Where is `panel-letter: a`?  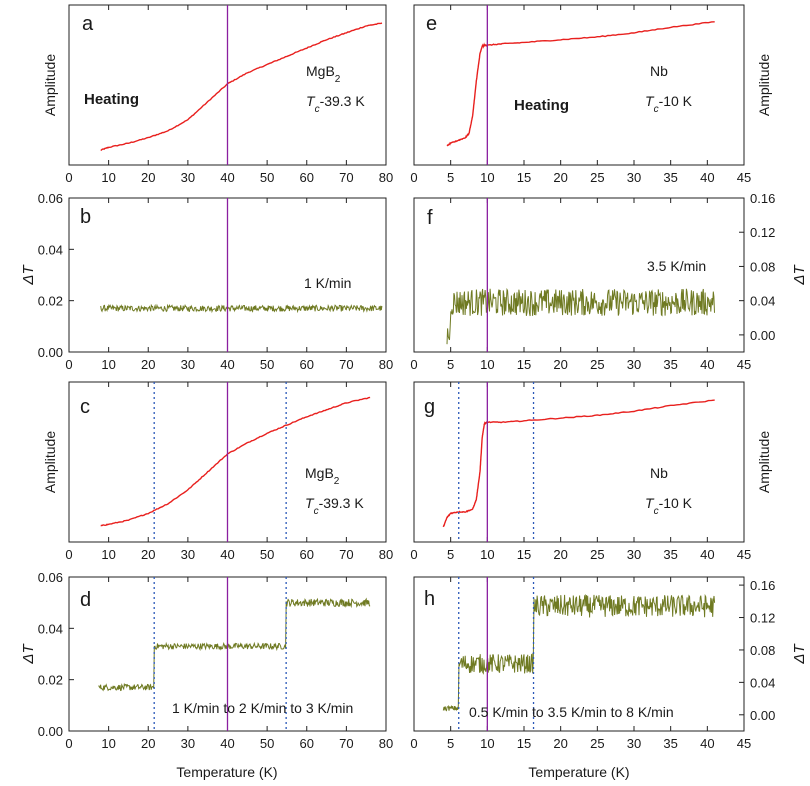 panel-letter: a is located at coordinates (88, 24).